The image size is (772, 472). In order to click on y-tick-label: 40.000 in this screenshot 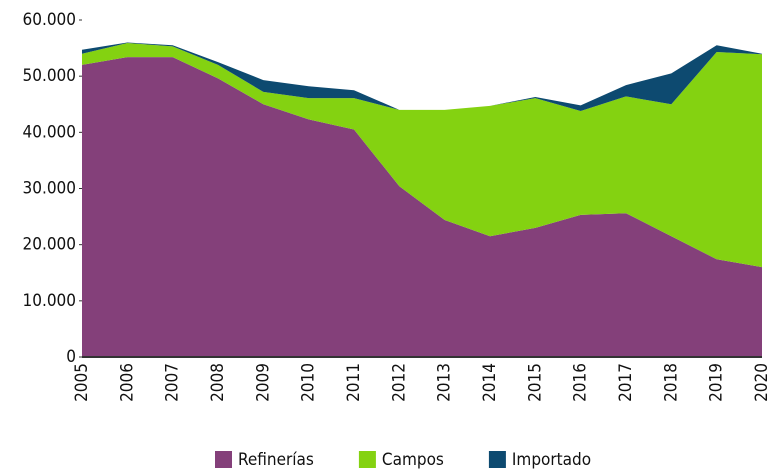, I will do `click(50, 132)`.